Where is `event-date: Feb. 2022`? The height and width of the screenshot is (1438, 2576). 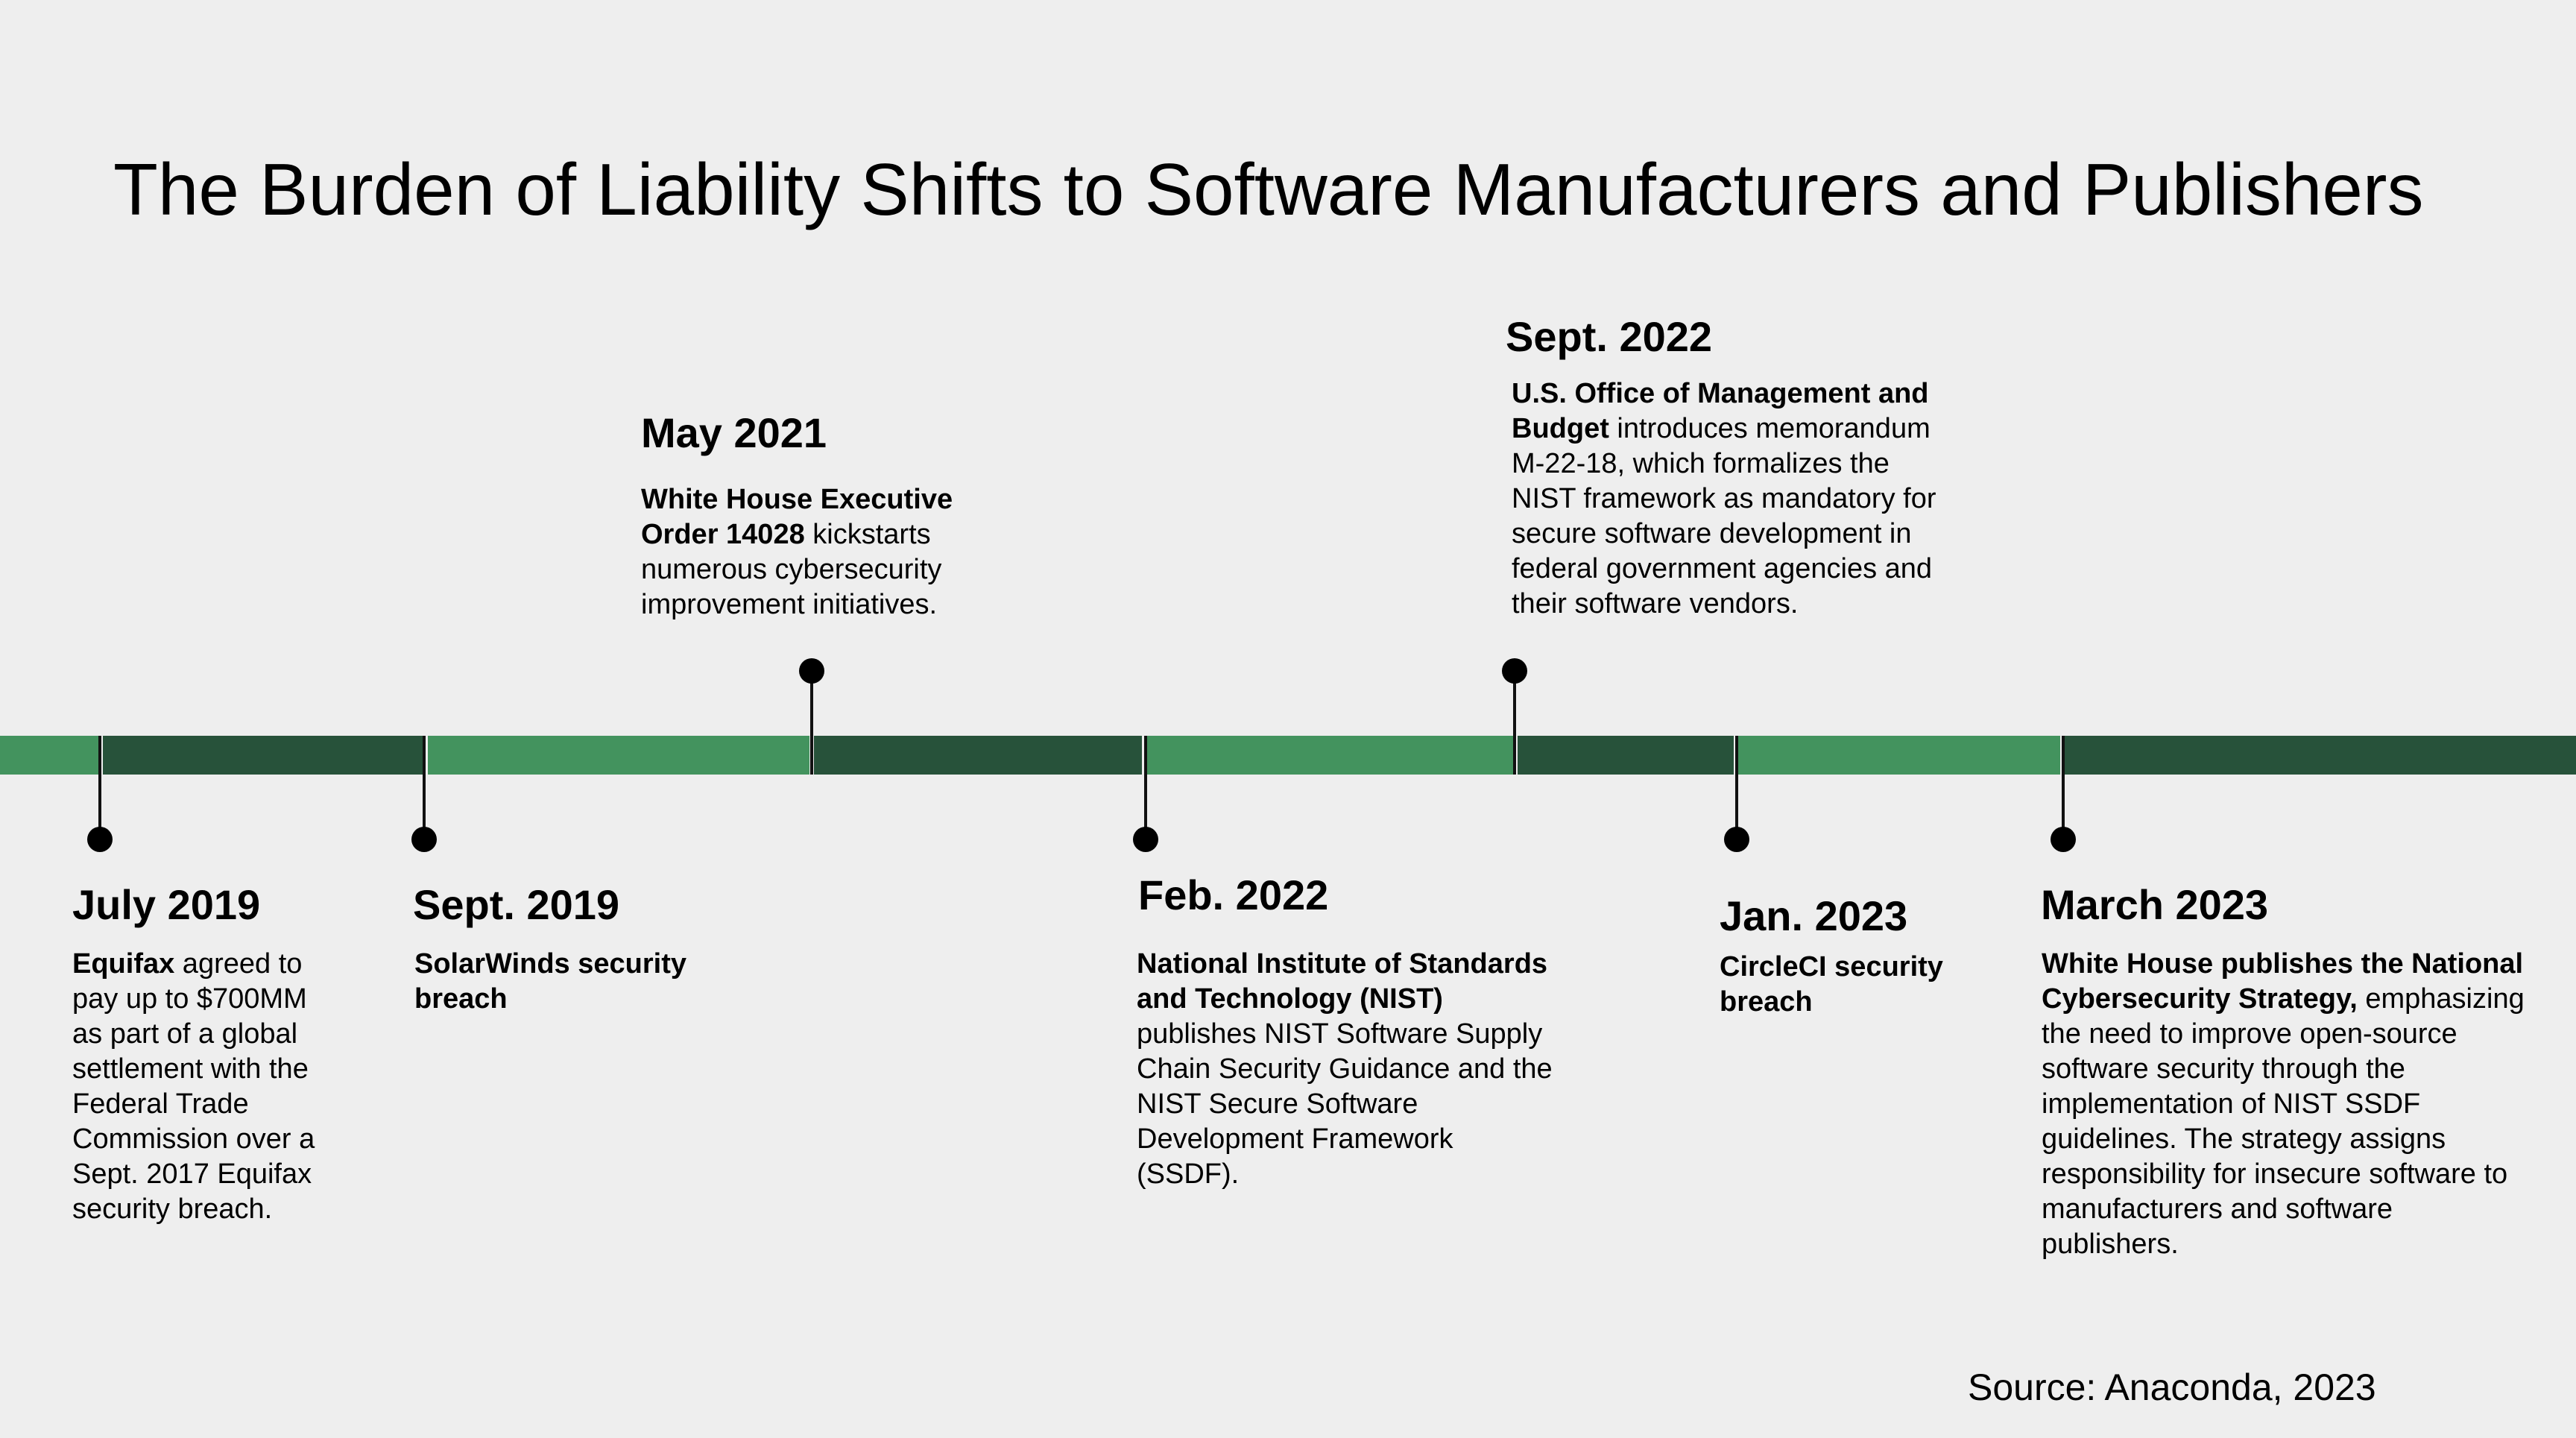 event-date: Feb. 2022 is located at coordinates (1233, 894).